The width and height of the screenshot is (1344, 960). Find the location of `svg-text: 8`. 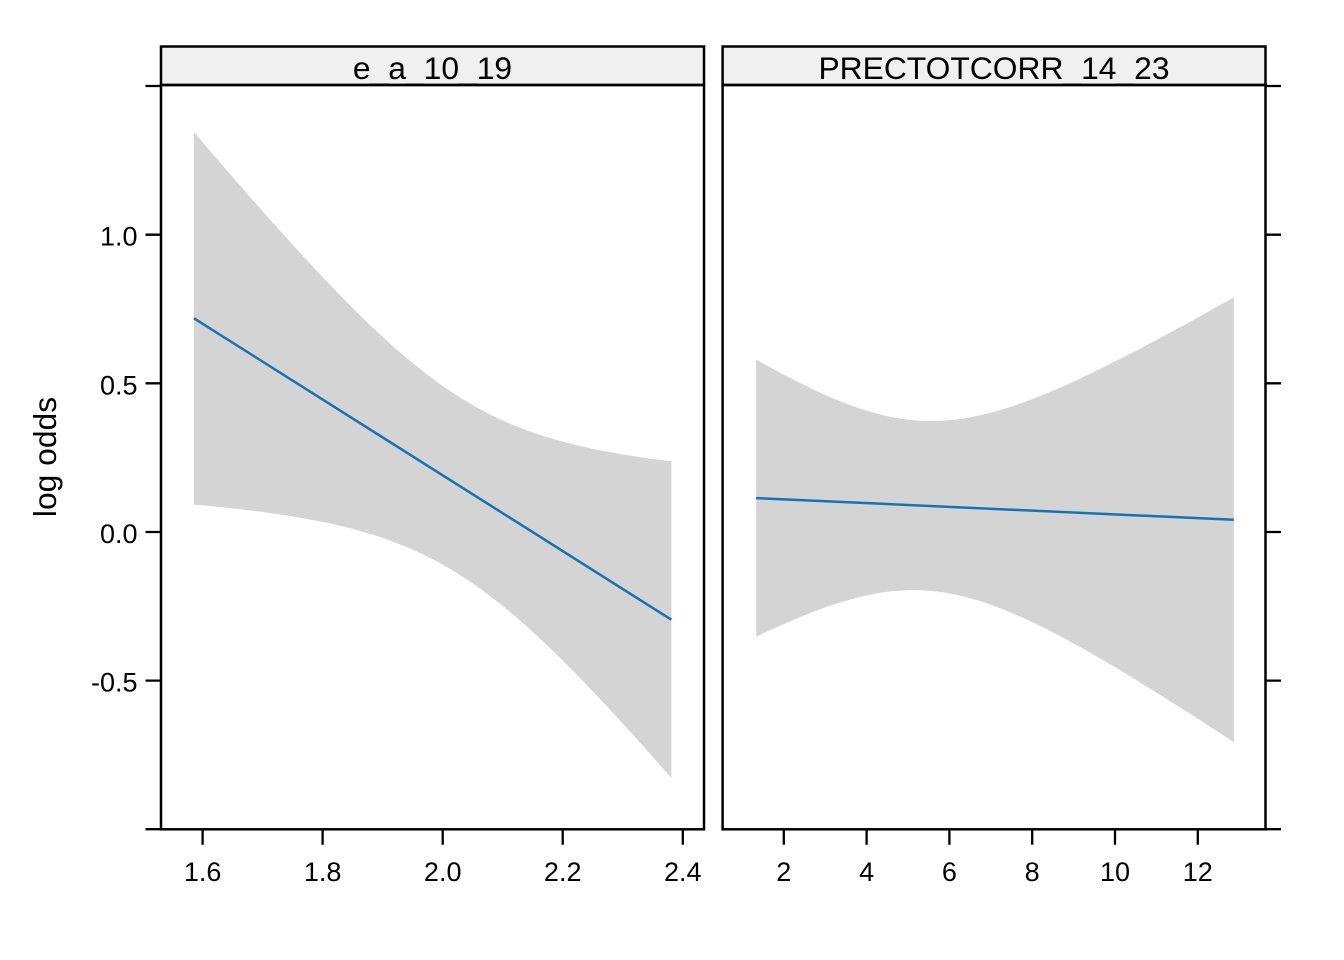

svg-text: 8 is located at coordinates (1032, 872).